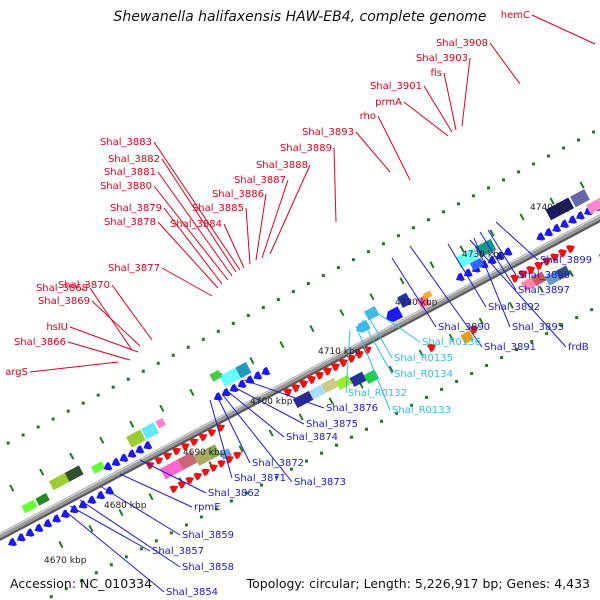 Image resolution: width=600 pixels, height=600 pixels. Describe the element at coordinates (65, 561) in the screenshot. I see `scale-label: 4670 kbp` at that location.